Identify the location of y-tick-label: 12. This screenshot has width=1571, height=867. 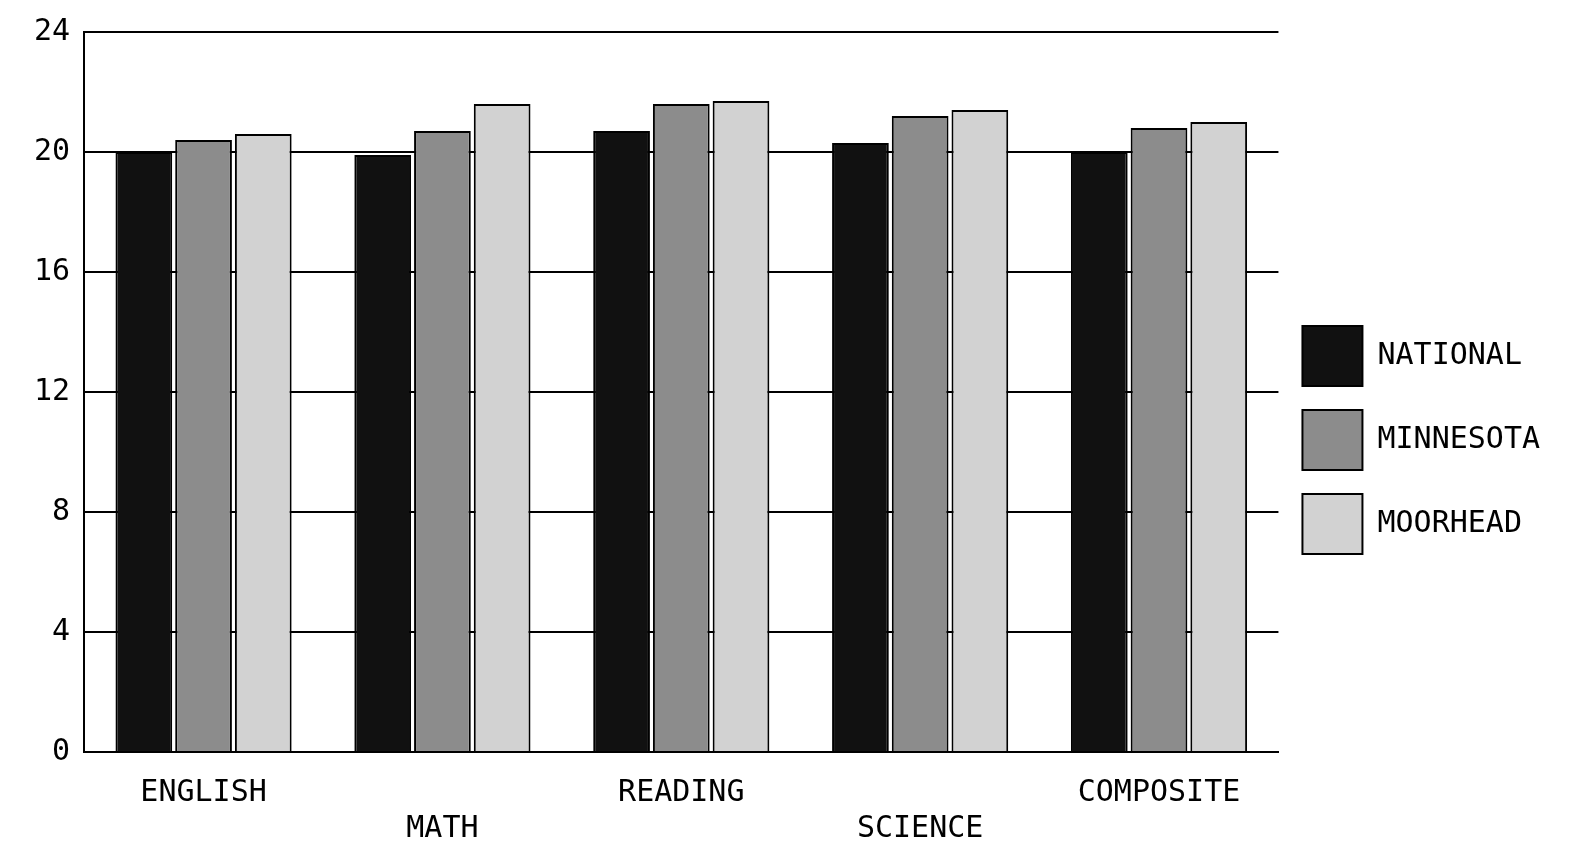
(52, 389).